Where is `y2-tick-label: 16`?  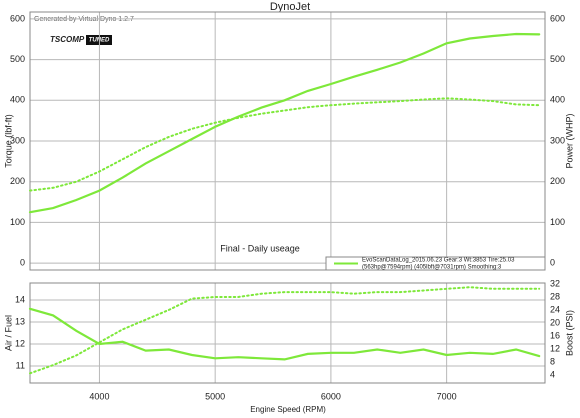 y2-tick-label: 16 is located at coordinates (555, 335).